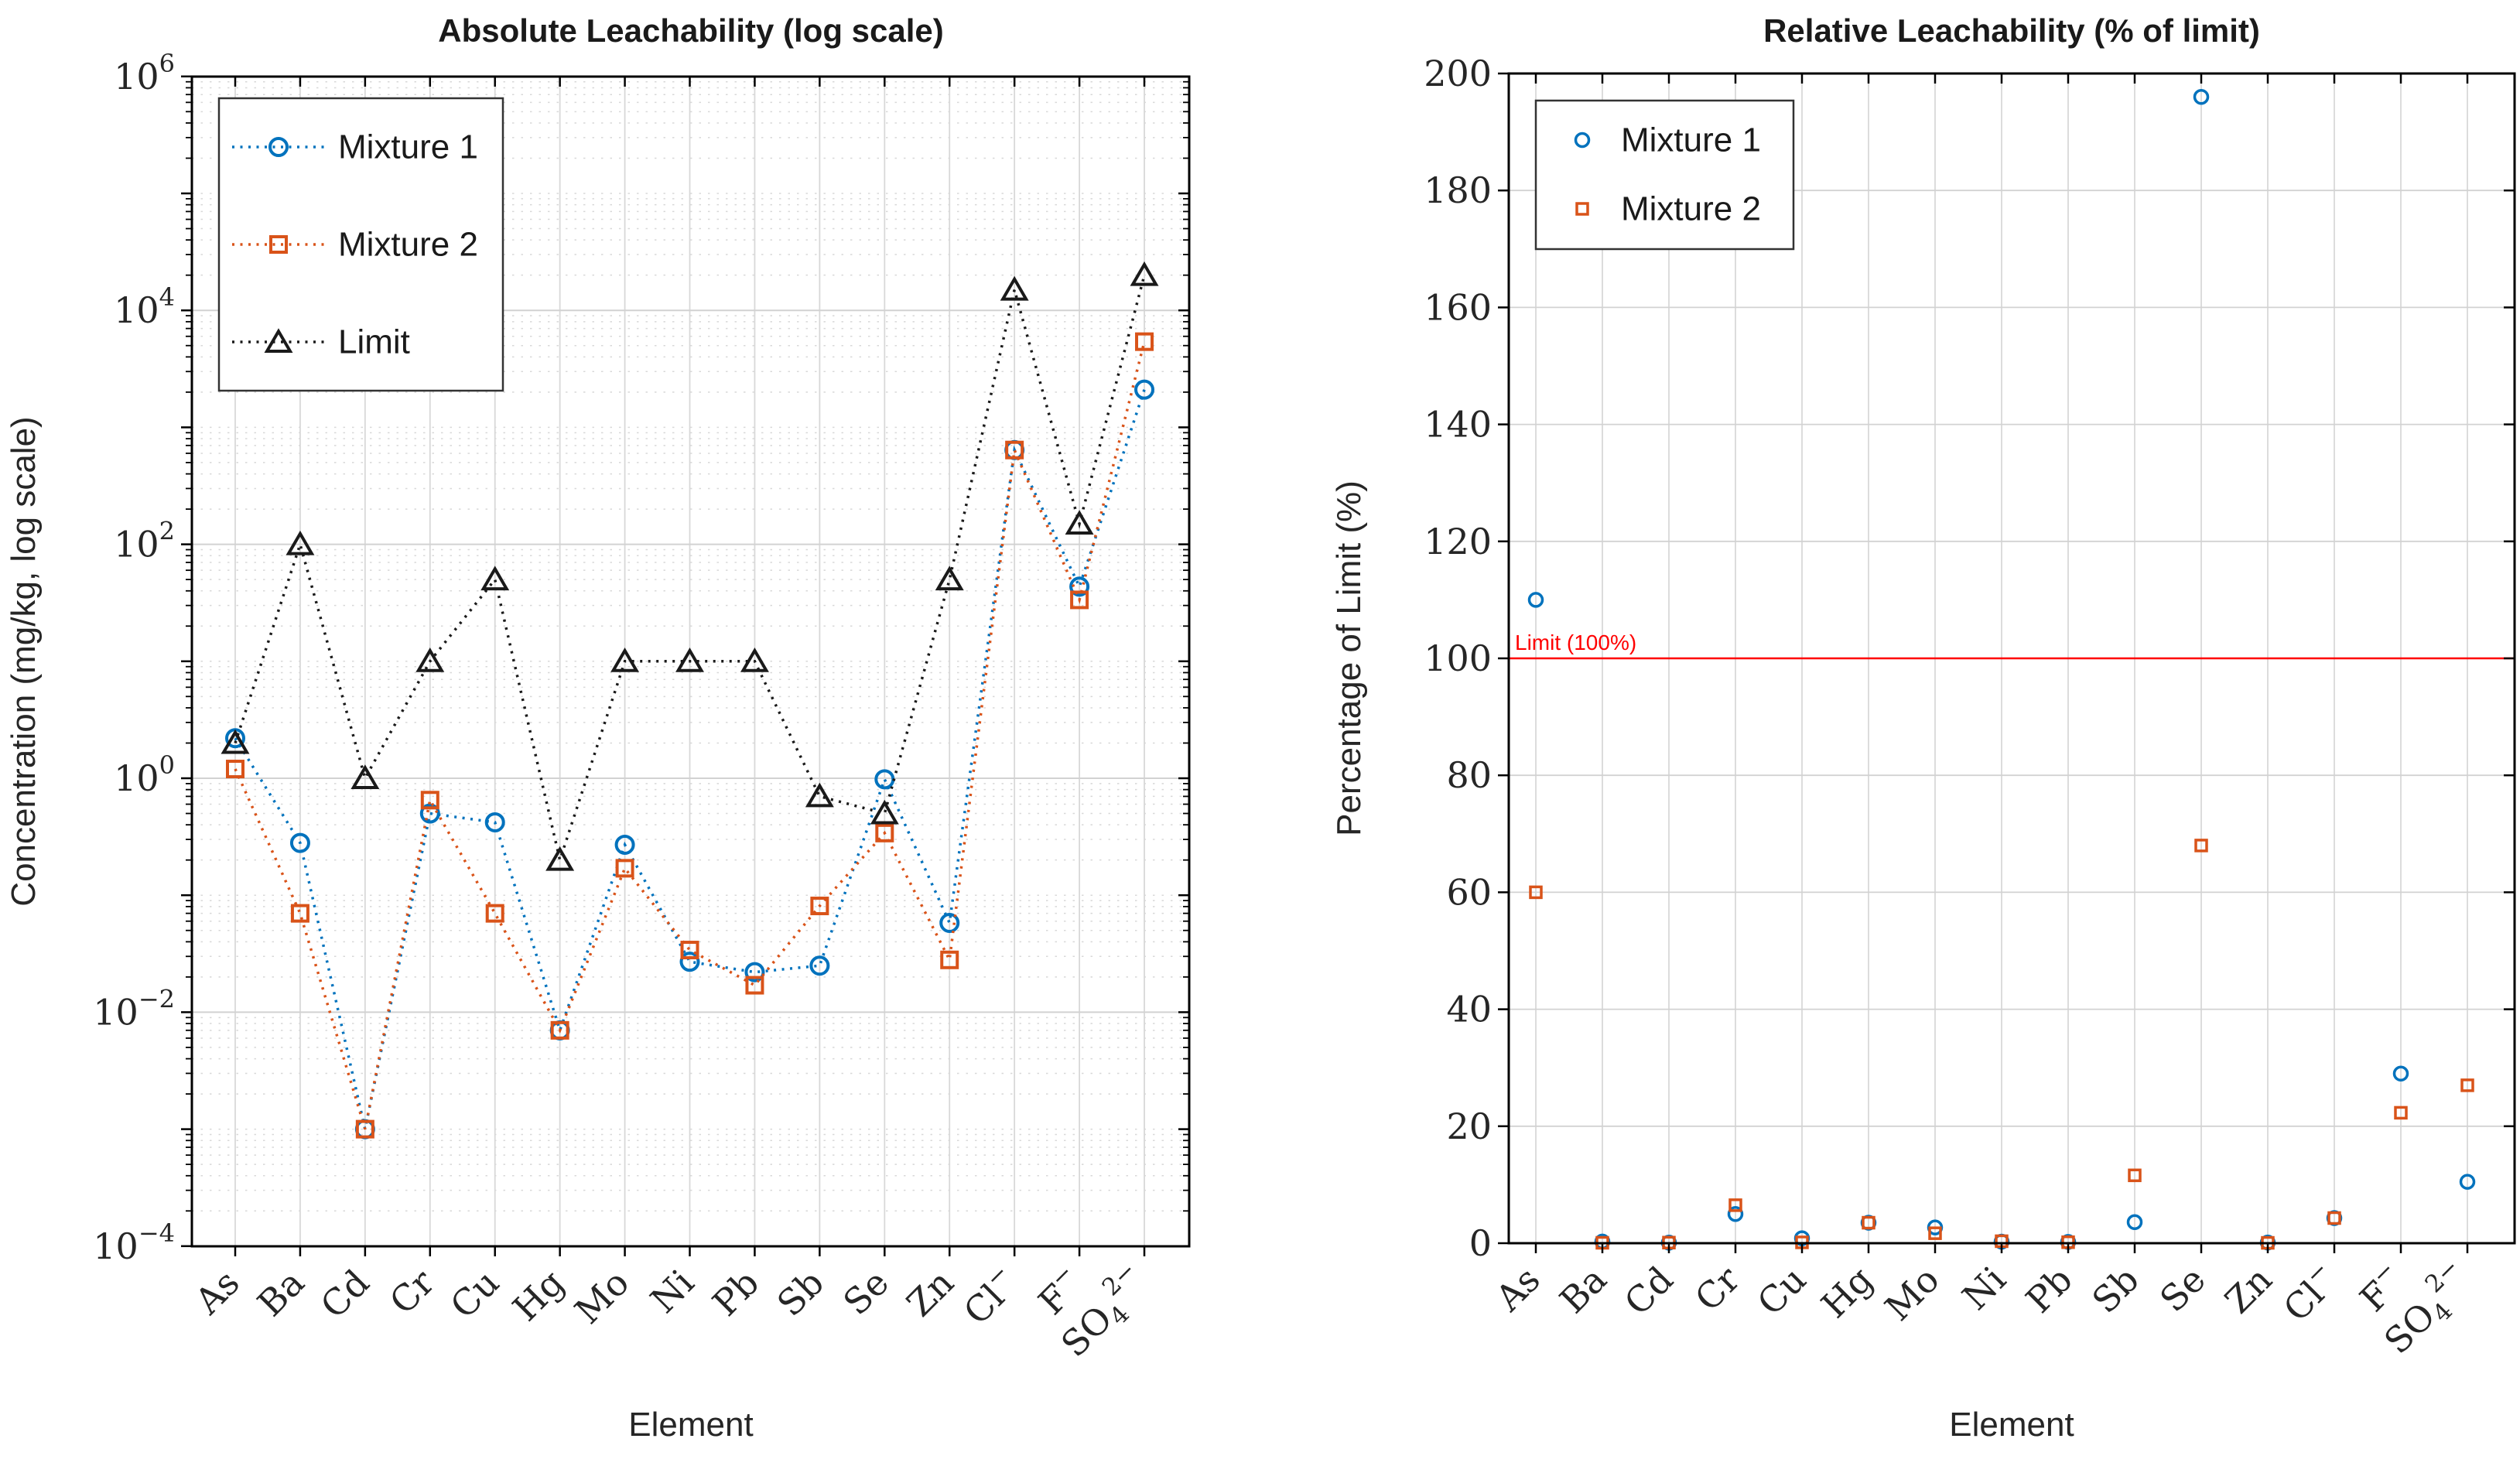 Image resolution: width=2520 pixels, height=1466 pixels. What do you see at coordinates (801, 1293) in the screenshot?
I see `x-tick-label: Sb` at bounding box center [801, 1293].